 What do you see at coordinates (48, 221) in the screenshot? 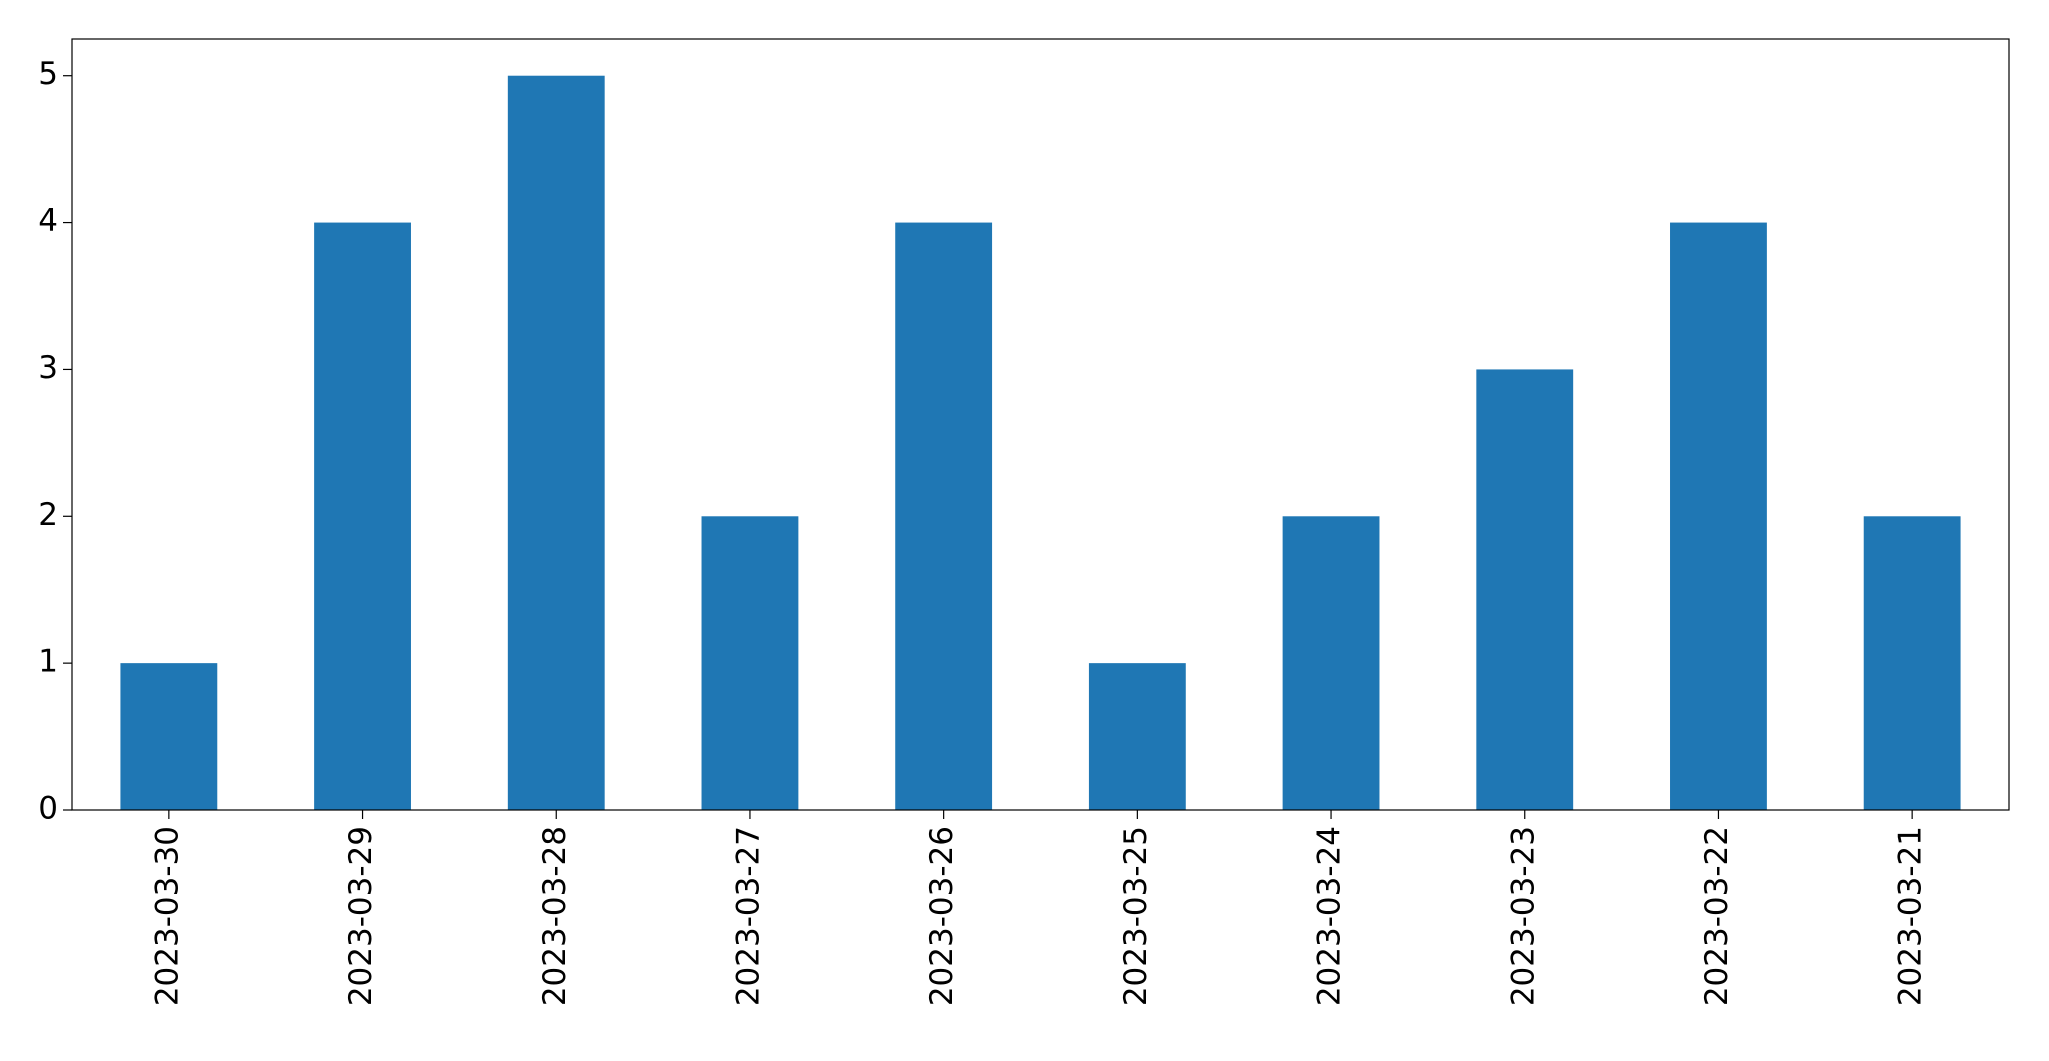
I see `y-tick-label: 4` at bounding box center [48, 221].